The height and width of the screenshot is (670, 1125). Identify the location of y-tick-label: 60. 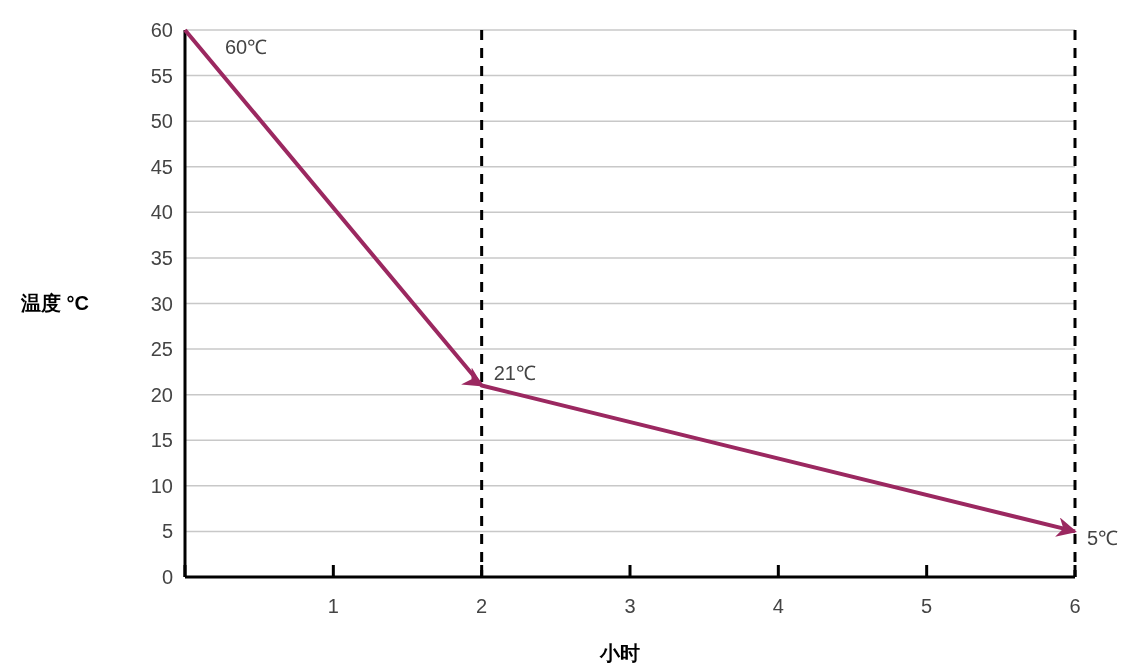
(161, 30).